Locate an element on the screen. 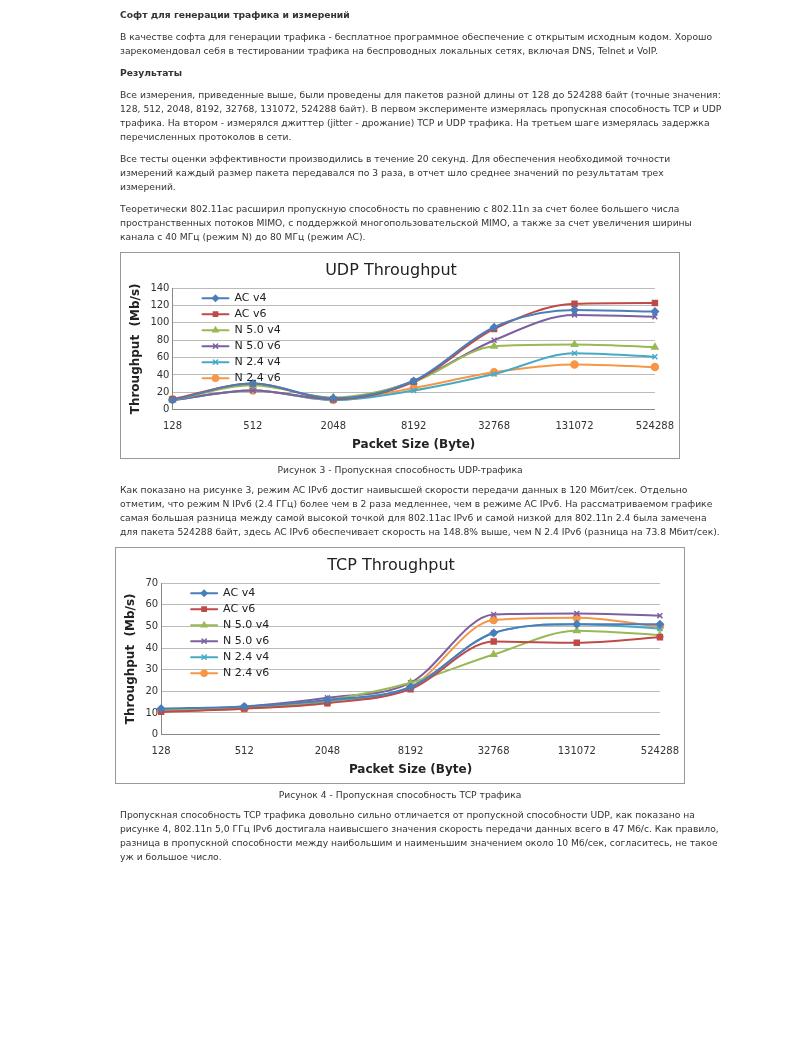 The height and width of the screenshot is (1043, 800). text: Софт для генерации трафика и измерений is located at coordinates (235, 15).